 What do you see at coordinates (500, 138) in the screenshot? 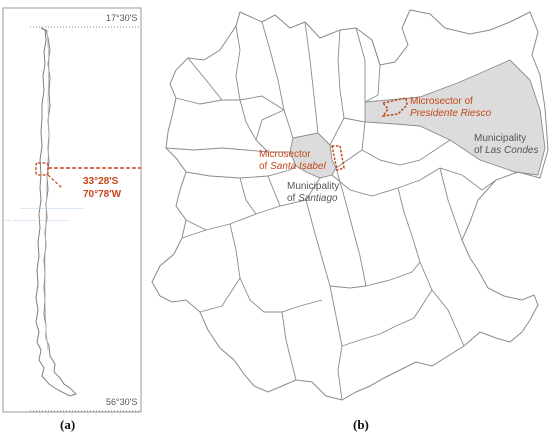
I see `las-condes-label-line1: Municipality` at bounding box center [500, 138].